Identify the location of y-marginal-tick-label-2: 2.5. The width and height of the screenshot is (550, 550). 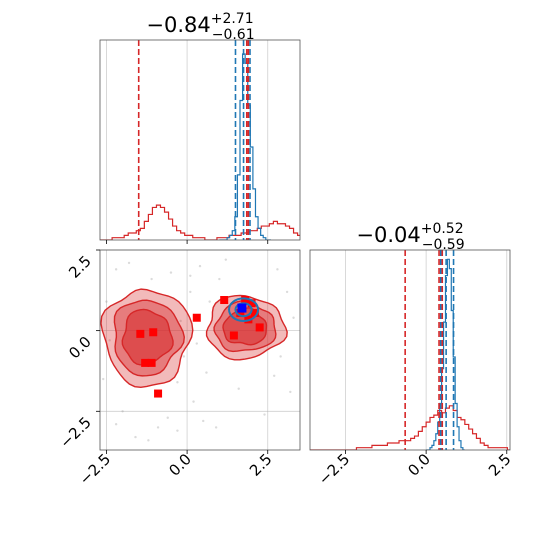
(500, 465).